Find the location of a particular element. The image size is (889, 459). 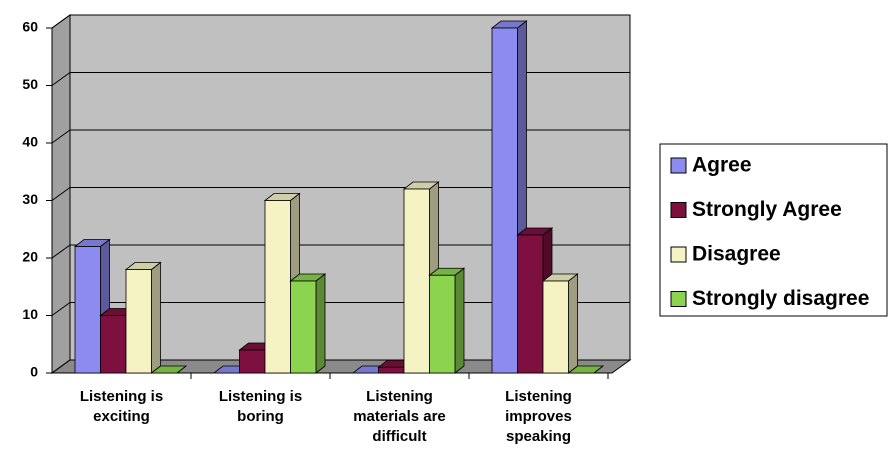

x-tick-label-box: Listening is boring is located at coordinates (260, 406).